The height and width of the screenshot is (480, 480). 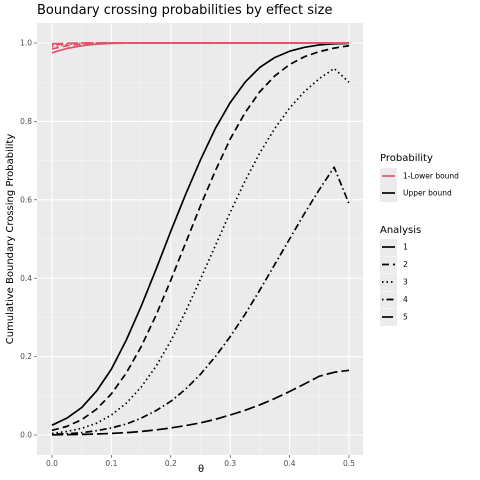 I want to click on y-tick-label: 0.8, so click(x=26, y=121).